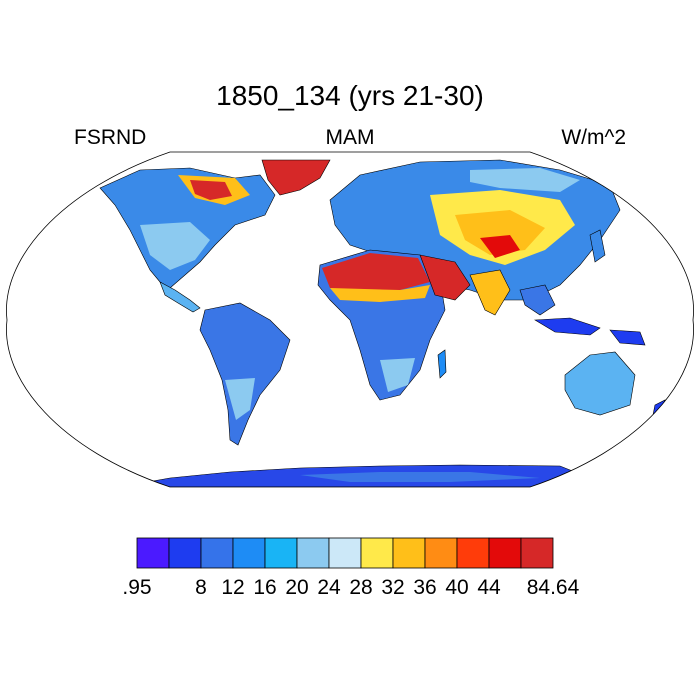 The image size is (700, 700). I want to click on colorbar-tick-label: .95, so click(137, 587).